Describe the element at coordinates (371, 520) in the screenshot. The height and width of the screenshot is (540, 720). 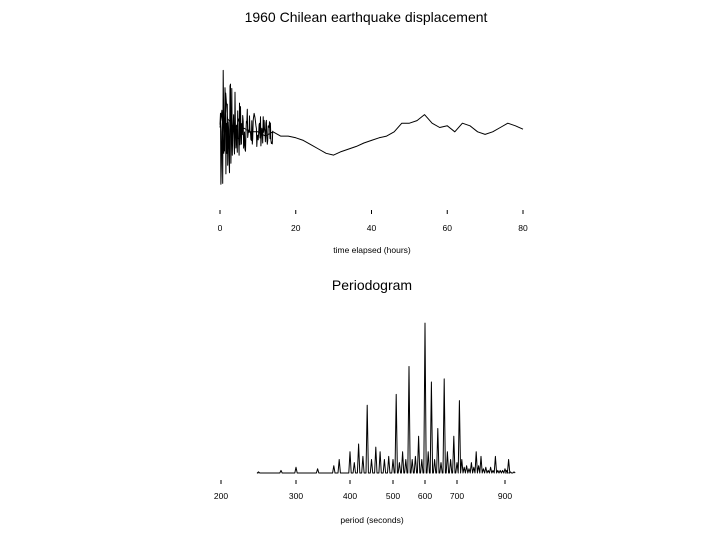
I see `periodogram-x-axis-label: period (seconds)` at that location.